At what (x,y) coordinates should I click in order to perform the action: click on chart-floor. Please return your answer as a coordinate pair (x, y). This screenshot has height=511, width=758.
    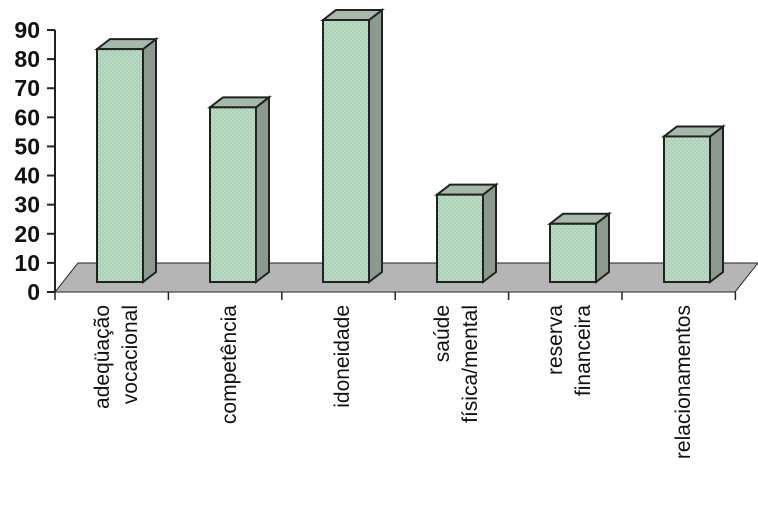
    Looking at the image, I should click on (405, 277).